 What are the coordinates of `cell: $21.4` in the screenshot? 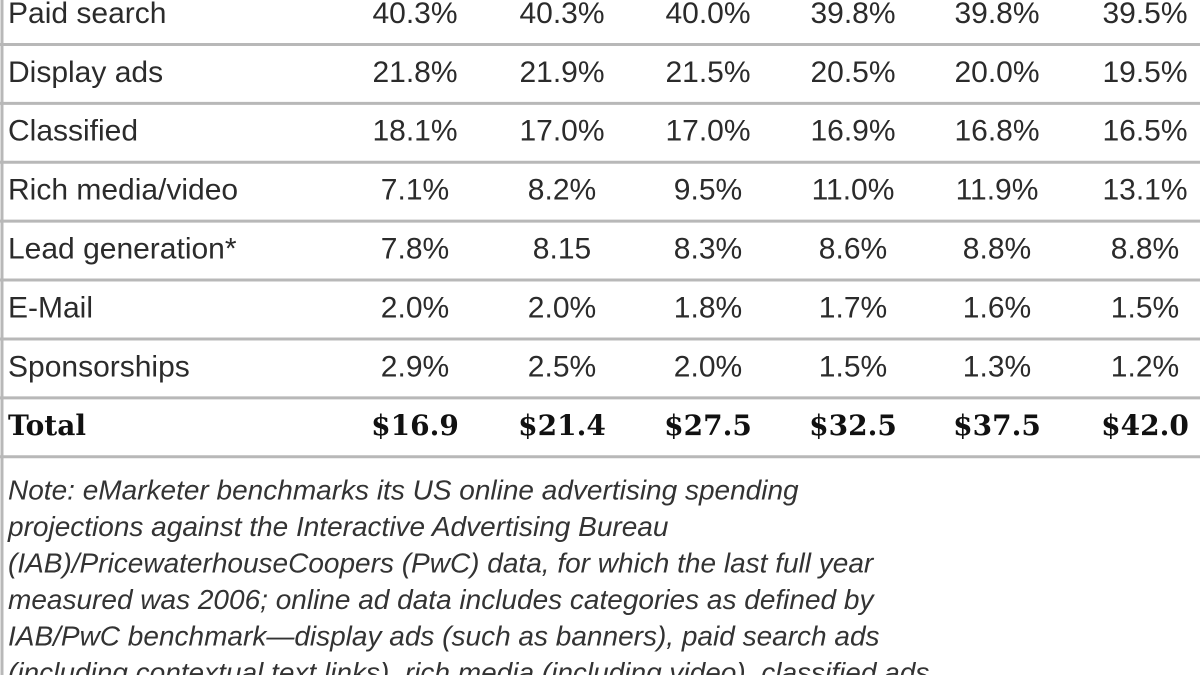 It's located at (562, 425).